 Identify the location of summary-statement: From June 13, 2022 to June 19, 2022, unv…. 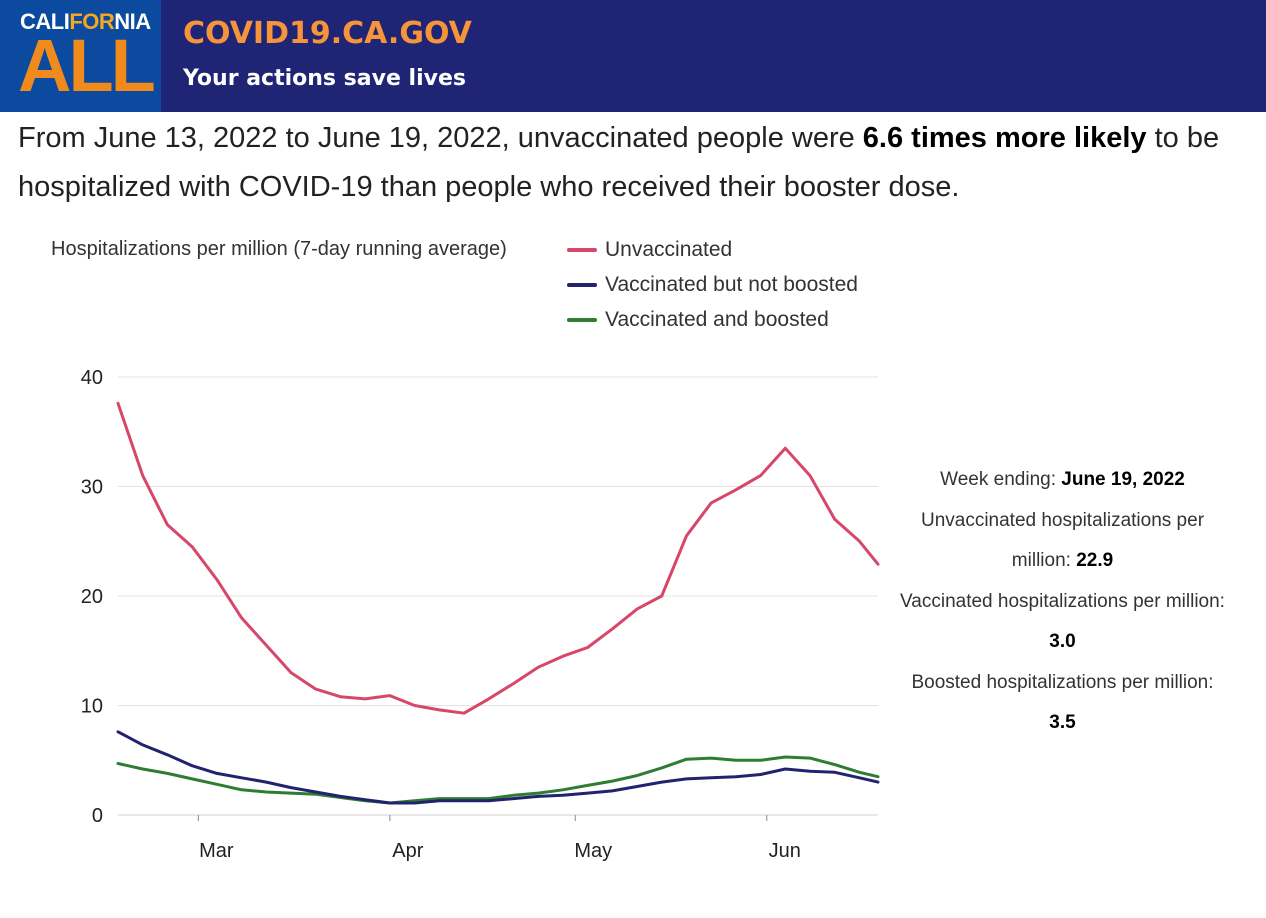
(638, 163).